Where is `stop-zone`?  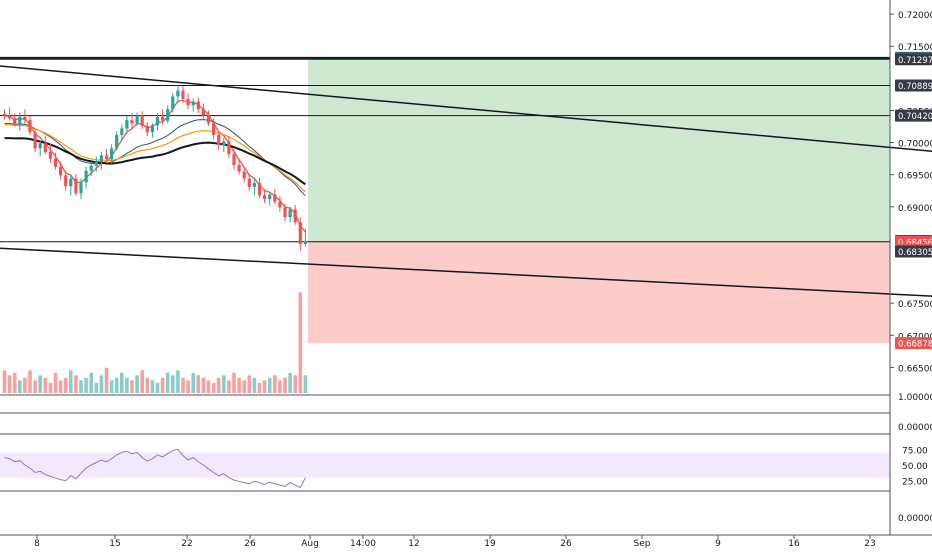 stop-zone is located at coordinates (599, 292).